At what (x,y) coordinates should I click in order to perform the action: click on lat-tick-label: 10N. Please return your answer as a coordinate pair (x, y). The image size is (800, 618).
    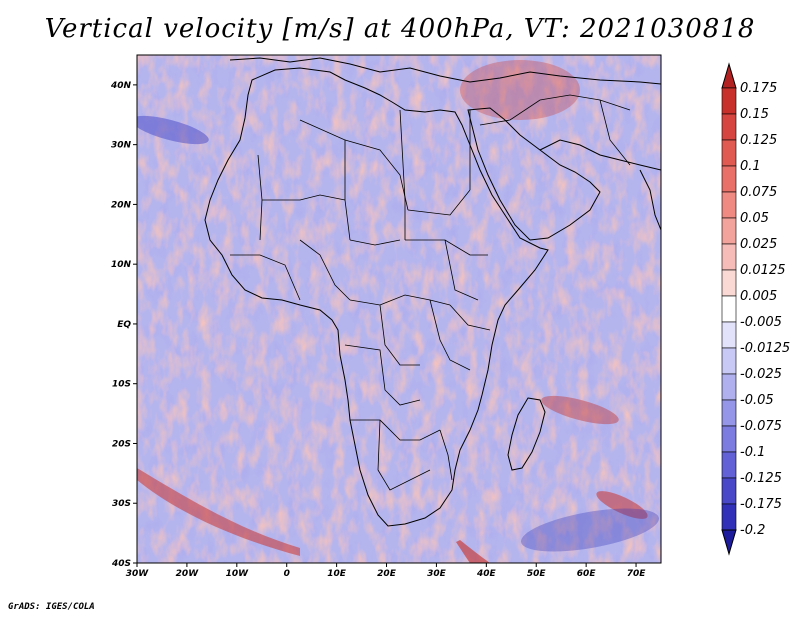
    Looking at the image, I should click on (121, 265).